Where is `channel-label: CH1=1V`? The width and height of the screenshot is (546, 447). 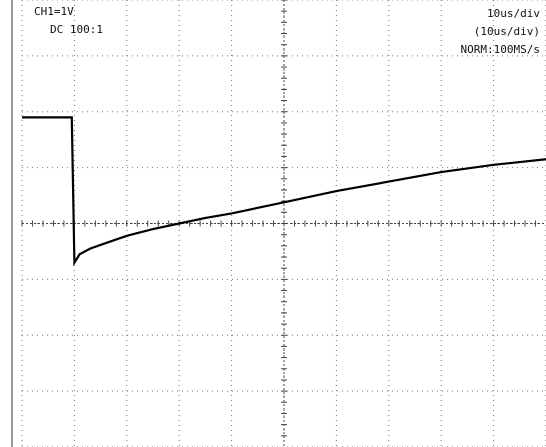 channel-label: CH1=1V is located at coordinates (54, 11).